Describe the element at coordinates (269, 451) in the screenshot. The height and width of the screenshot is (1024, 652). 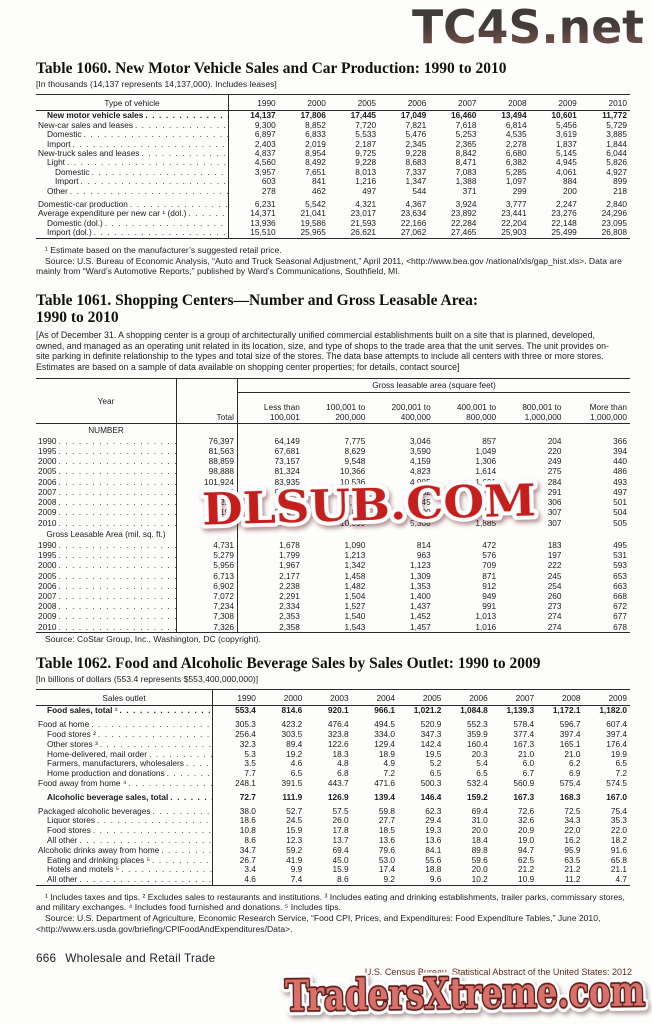
I see `cell: 67,681` at that location.